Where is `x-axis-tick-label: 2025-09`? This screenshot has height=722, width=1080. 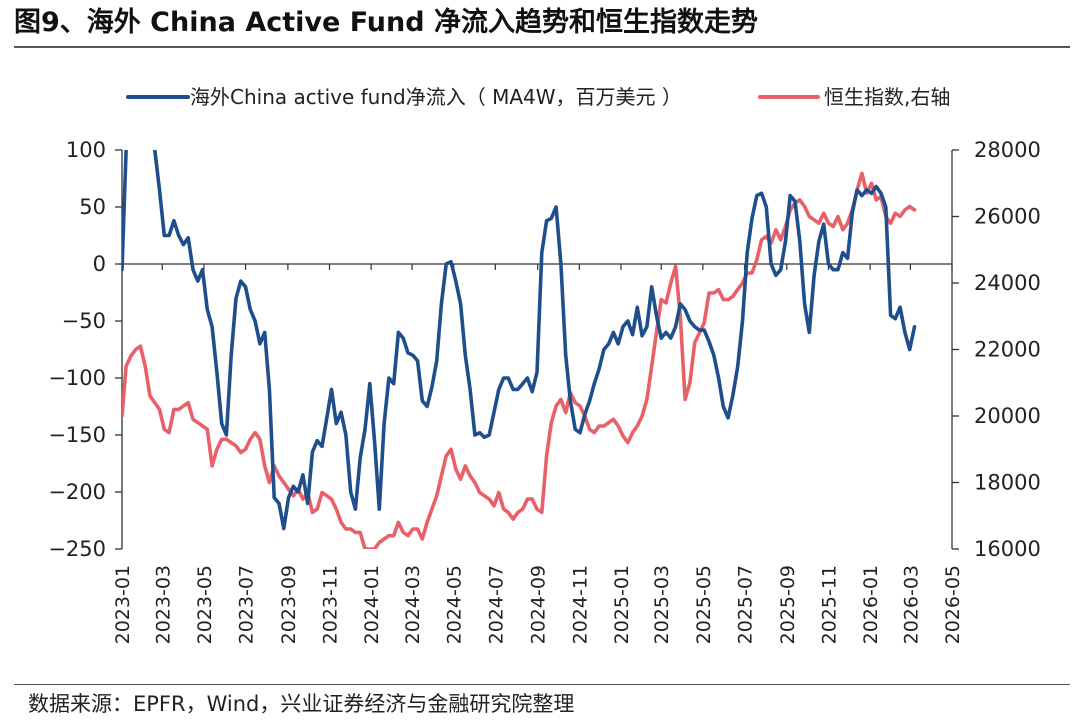 x-axis-tick-label: 2025-09 is located at coordinates (788, 604).